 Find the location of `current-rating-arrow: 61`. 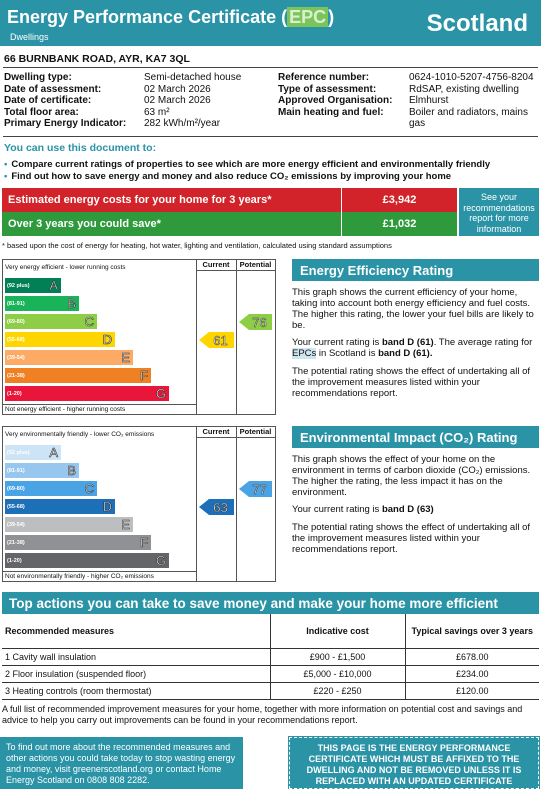

current-rating-arrow: 61 is located at coordinates (216, 340).